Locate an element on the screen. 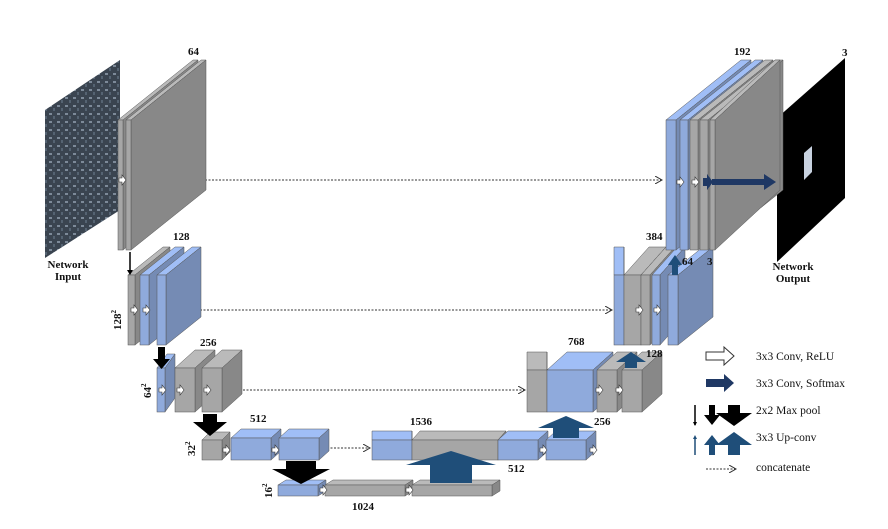 This screenshot has height=529, width=888. label-dec3b: 128 is located at coordinates (654, 354).